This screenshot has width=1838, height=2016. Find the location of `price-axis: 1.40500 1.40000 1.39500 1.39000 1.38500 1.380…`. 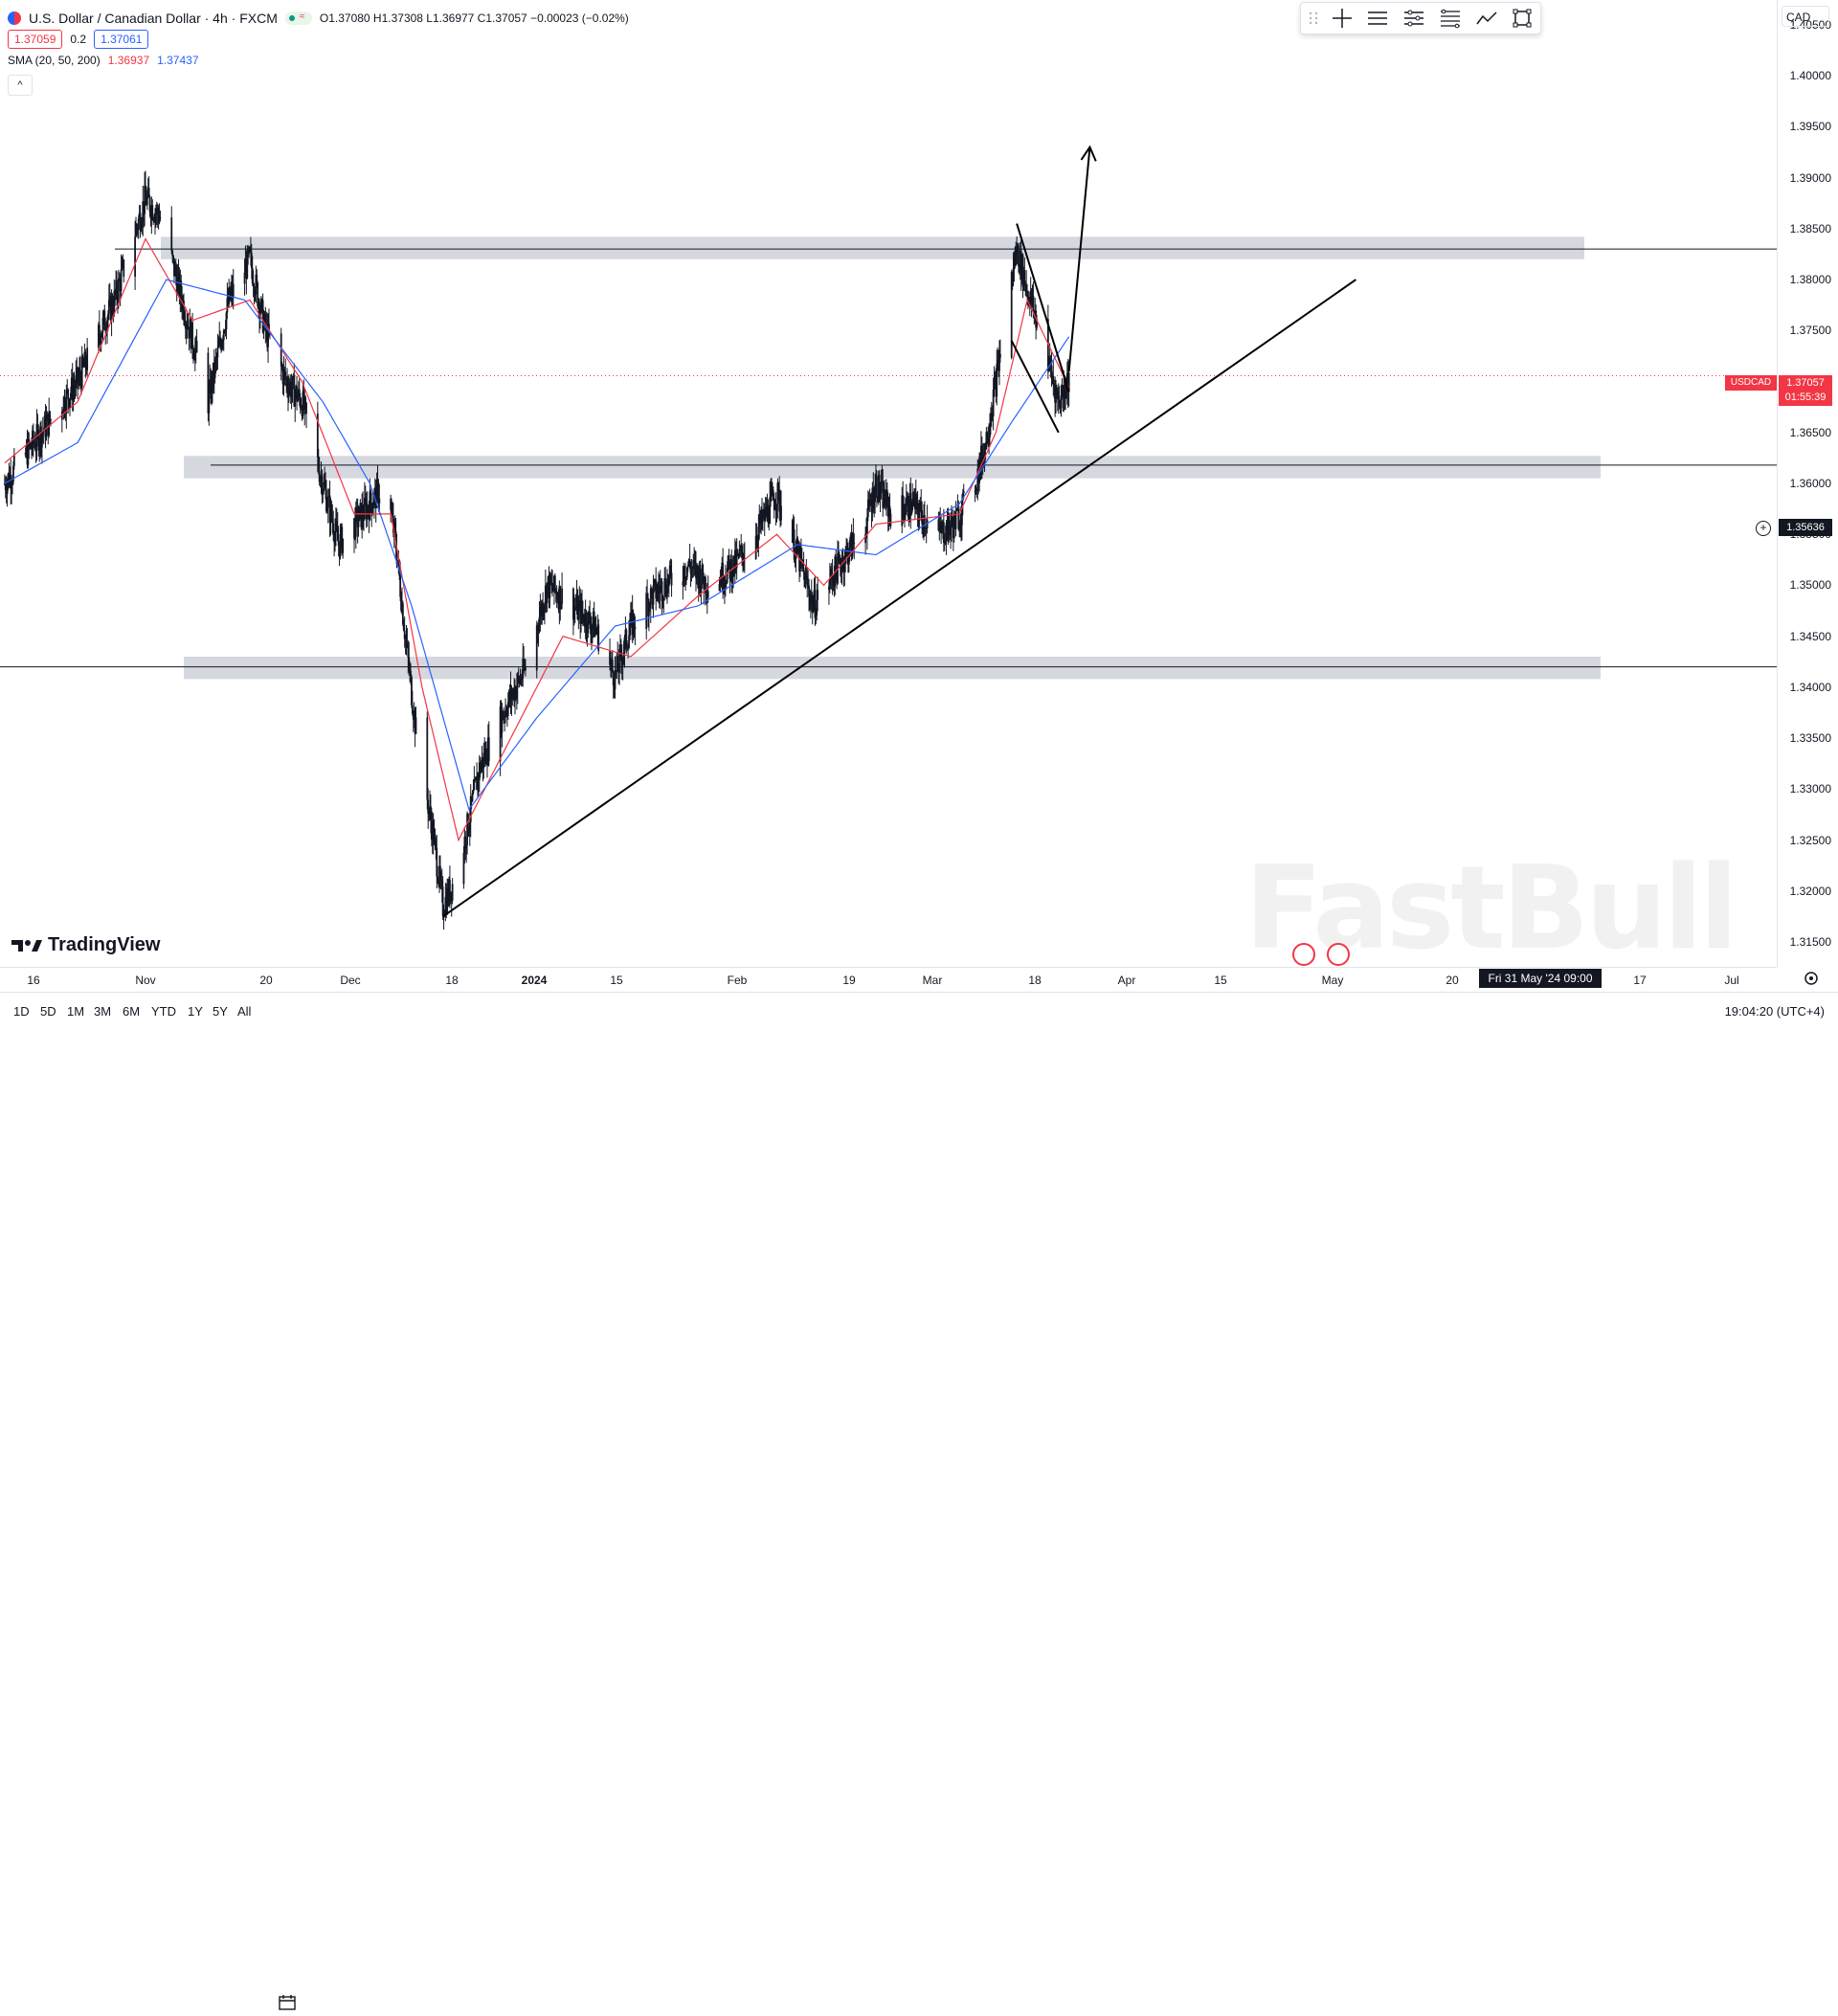

price-axis: 1.40500 1.40000 1.39500 1.39000 1.38500 1.380… is located at coordinates (1808, 484).